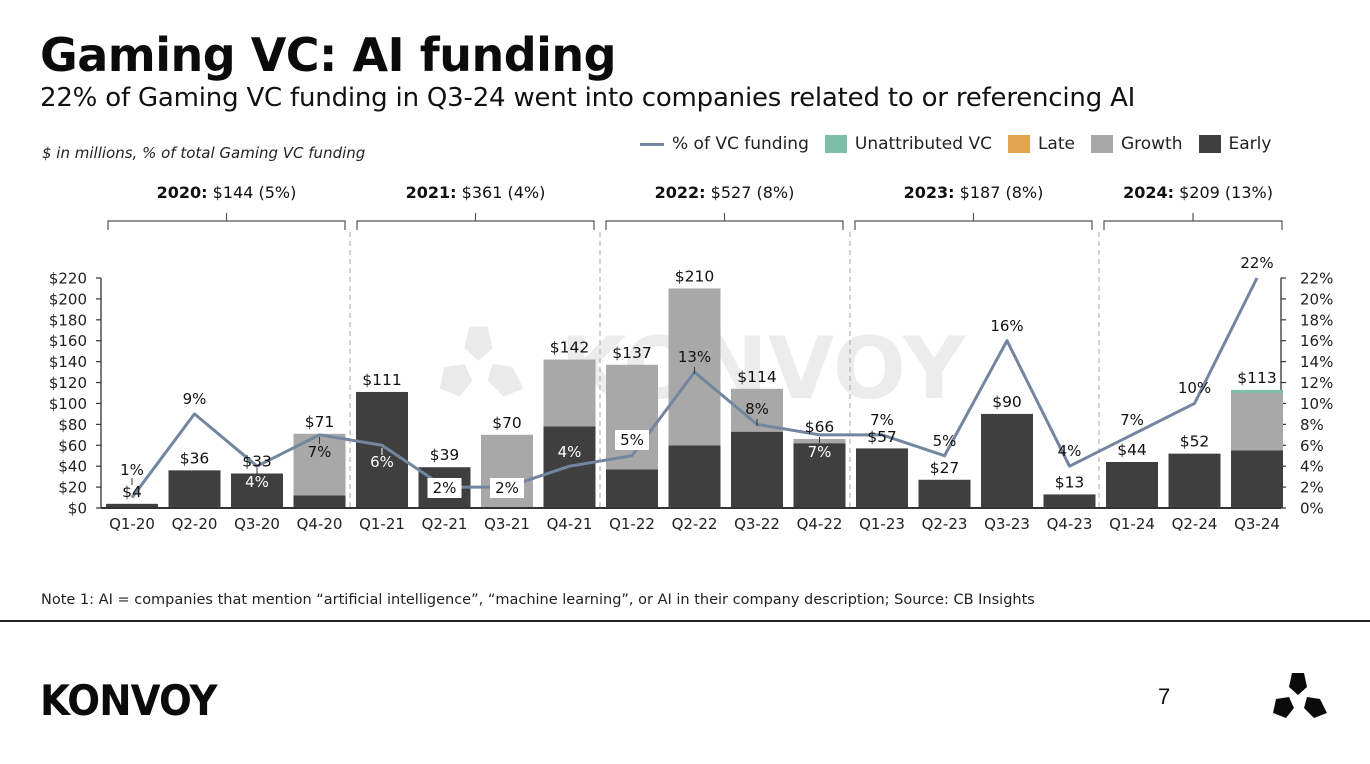 This screenshot has height=764, width=1370. What do you see at coordinates (1316, 279) in the screenshot?
I see `y-right-tick-label: 22%` at bounding box center [1316, 279].